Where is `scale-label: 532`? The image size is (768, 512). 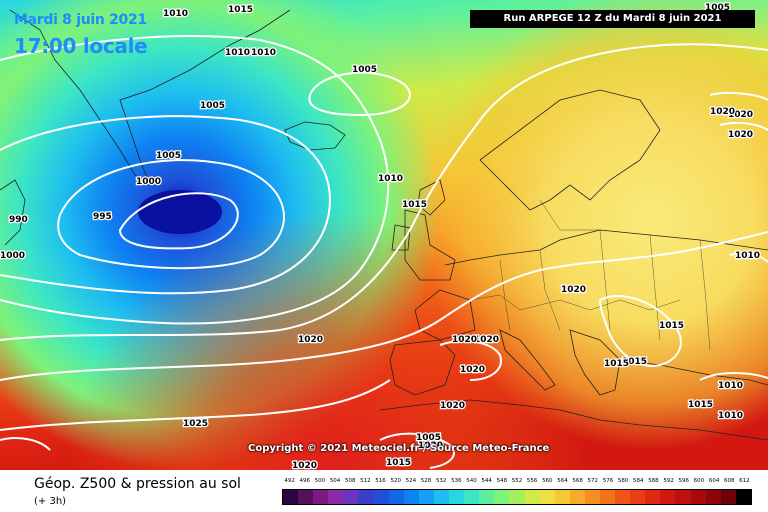
scale-label: 532 is located at coordinates (441, 481).